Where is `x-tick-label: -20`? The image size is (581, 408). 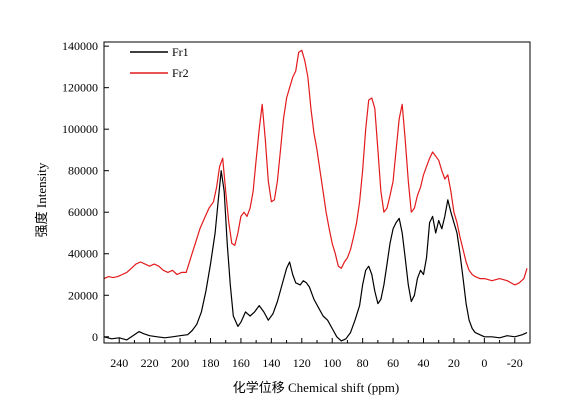 x-tick-label: -20 is located at coordinates (515, 363).